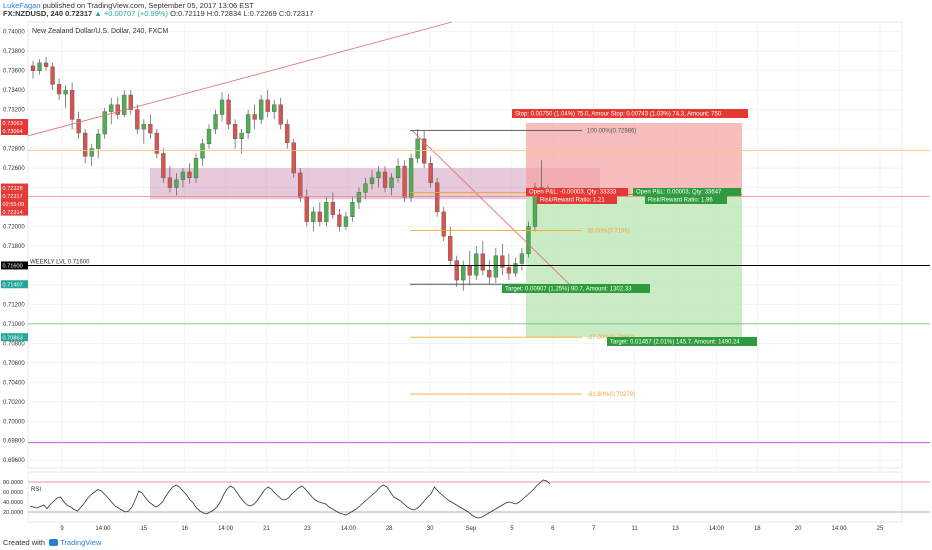 The image size is (932, 550). Describe the element at coordinates (143, 529) in the screenshot. I see `time-tick-label: 15` at that location.